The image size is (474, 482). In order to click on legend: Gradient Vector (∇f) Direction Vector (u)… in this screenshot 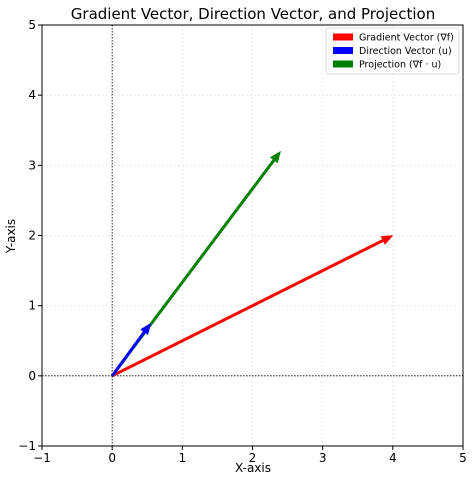, I will do `click(392, 51)`.